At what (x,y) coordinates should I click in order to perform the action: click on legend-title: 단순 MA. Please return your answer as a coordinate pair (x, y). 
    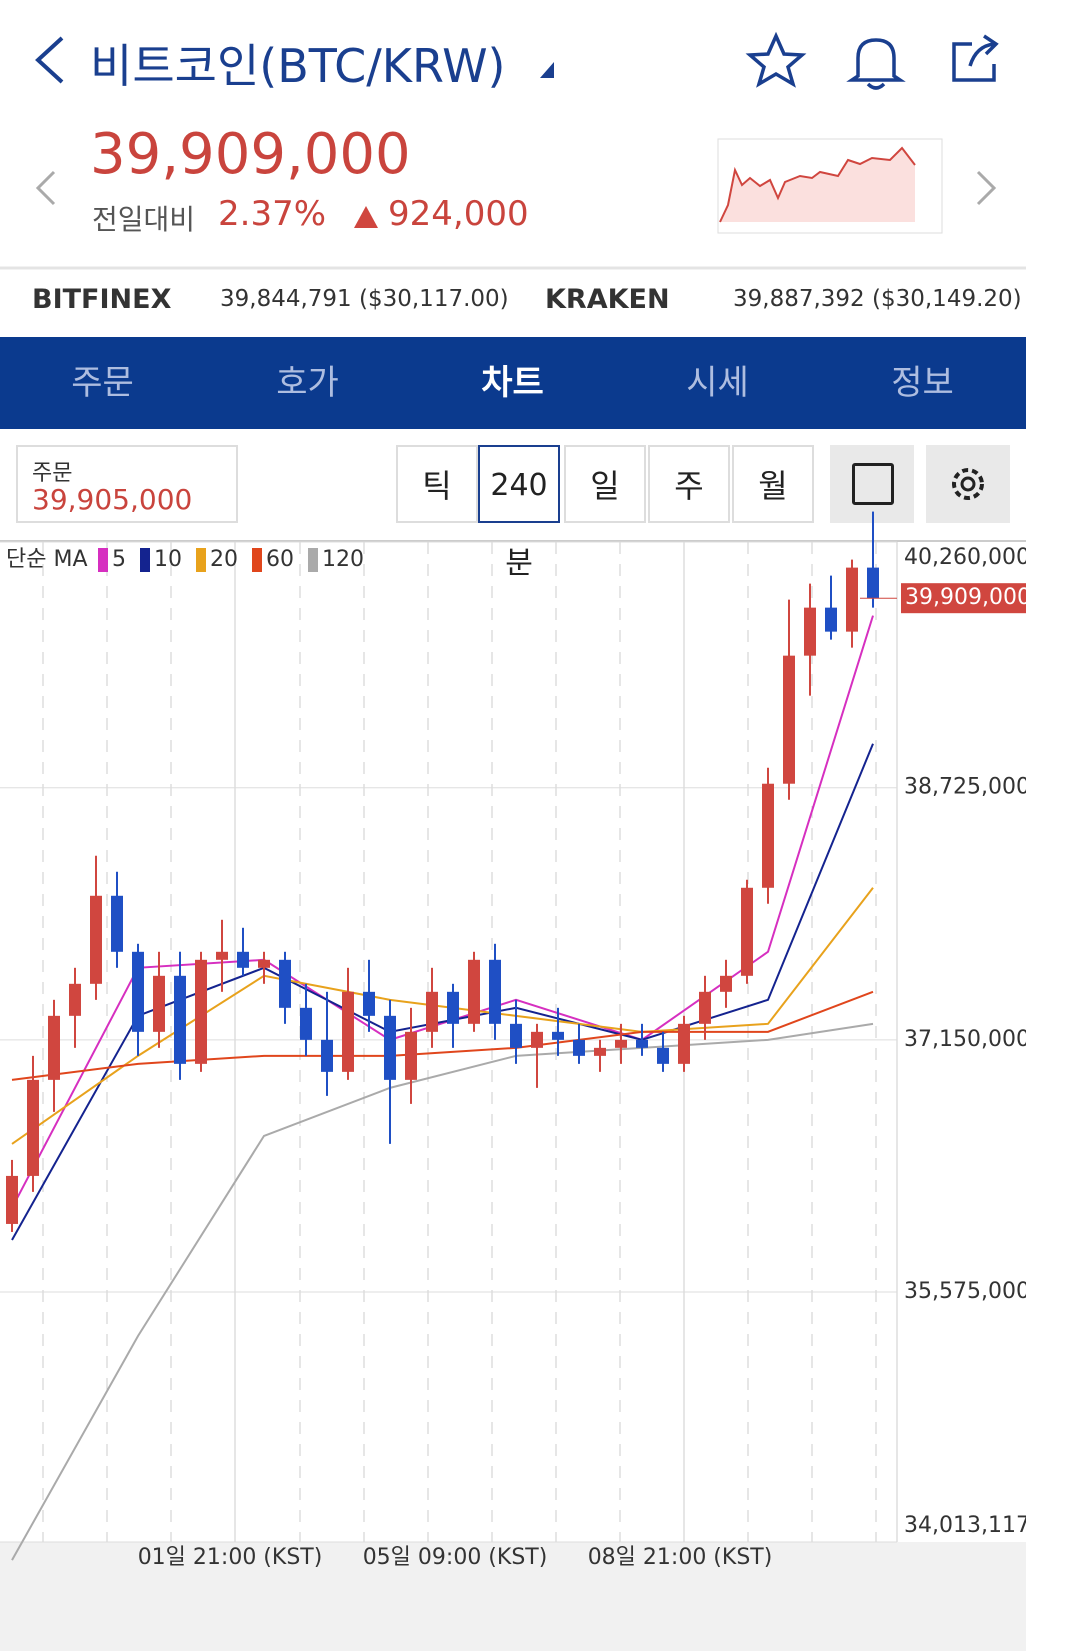
    Looking at the image, I should click on (47, 559).